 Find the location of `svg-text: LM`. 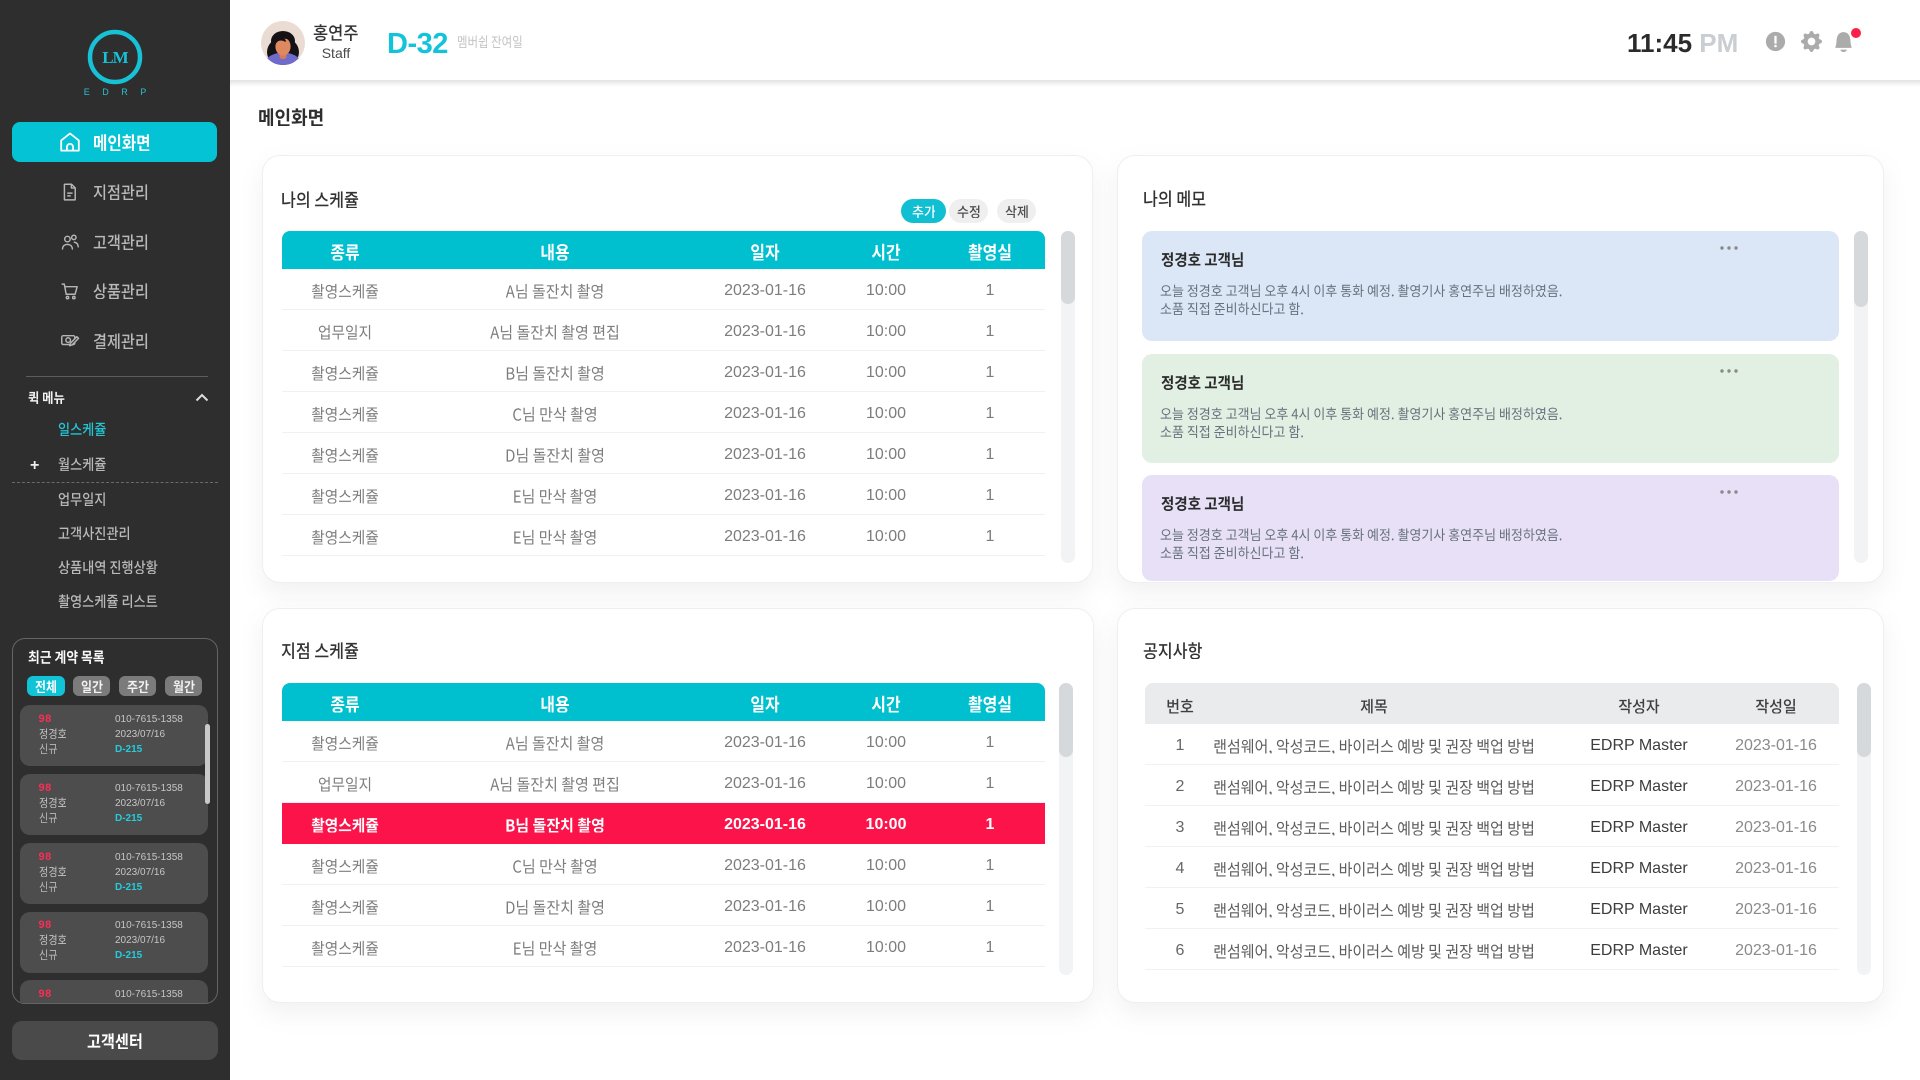

svg-text: LM is located at coordinates (115, 57).